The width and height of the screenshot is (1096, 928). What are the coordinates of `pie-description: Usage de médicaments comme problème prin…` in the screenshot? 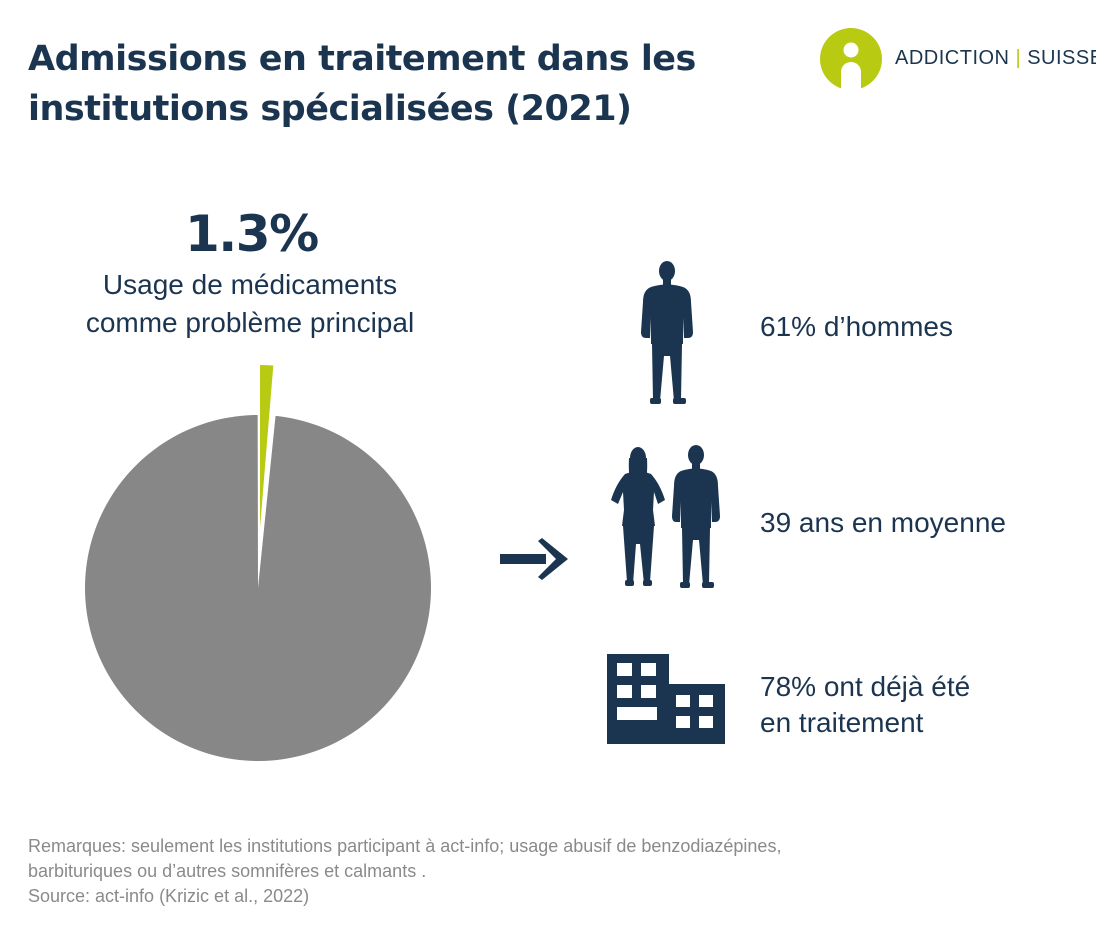 It's located at (250, 304).